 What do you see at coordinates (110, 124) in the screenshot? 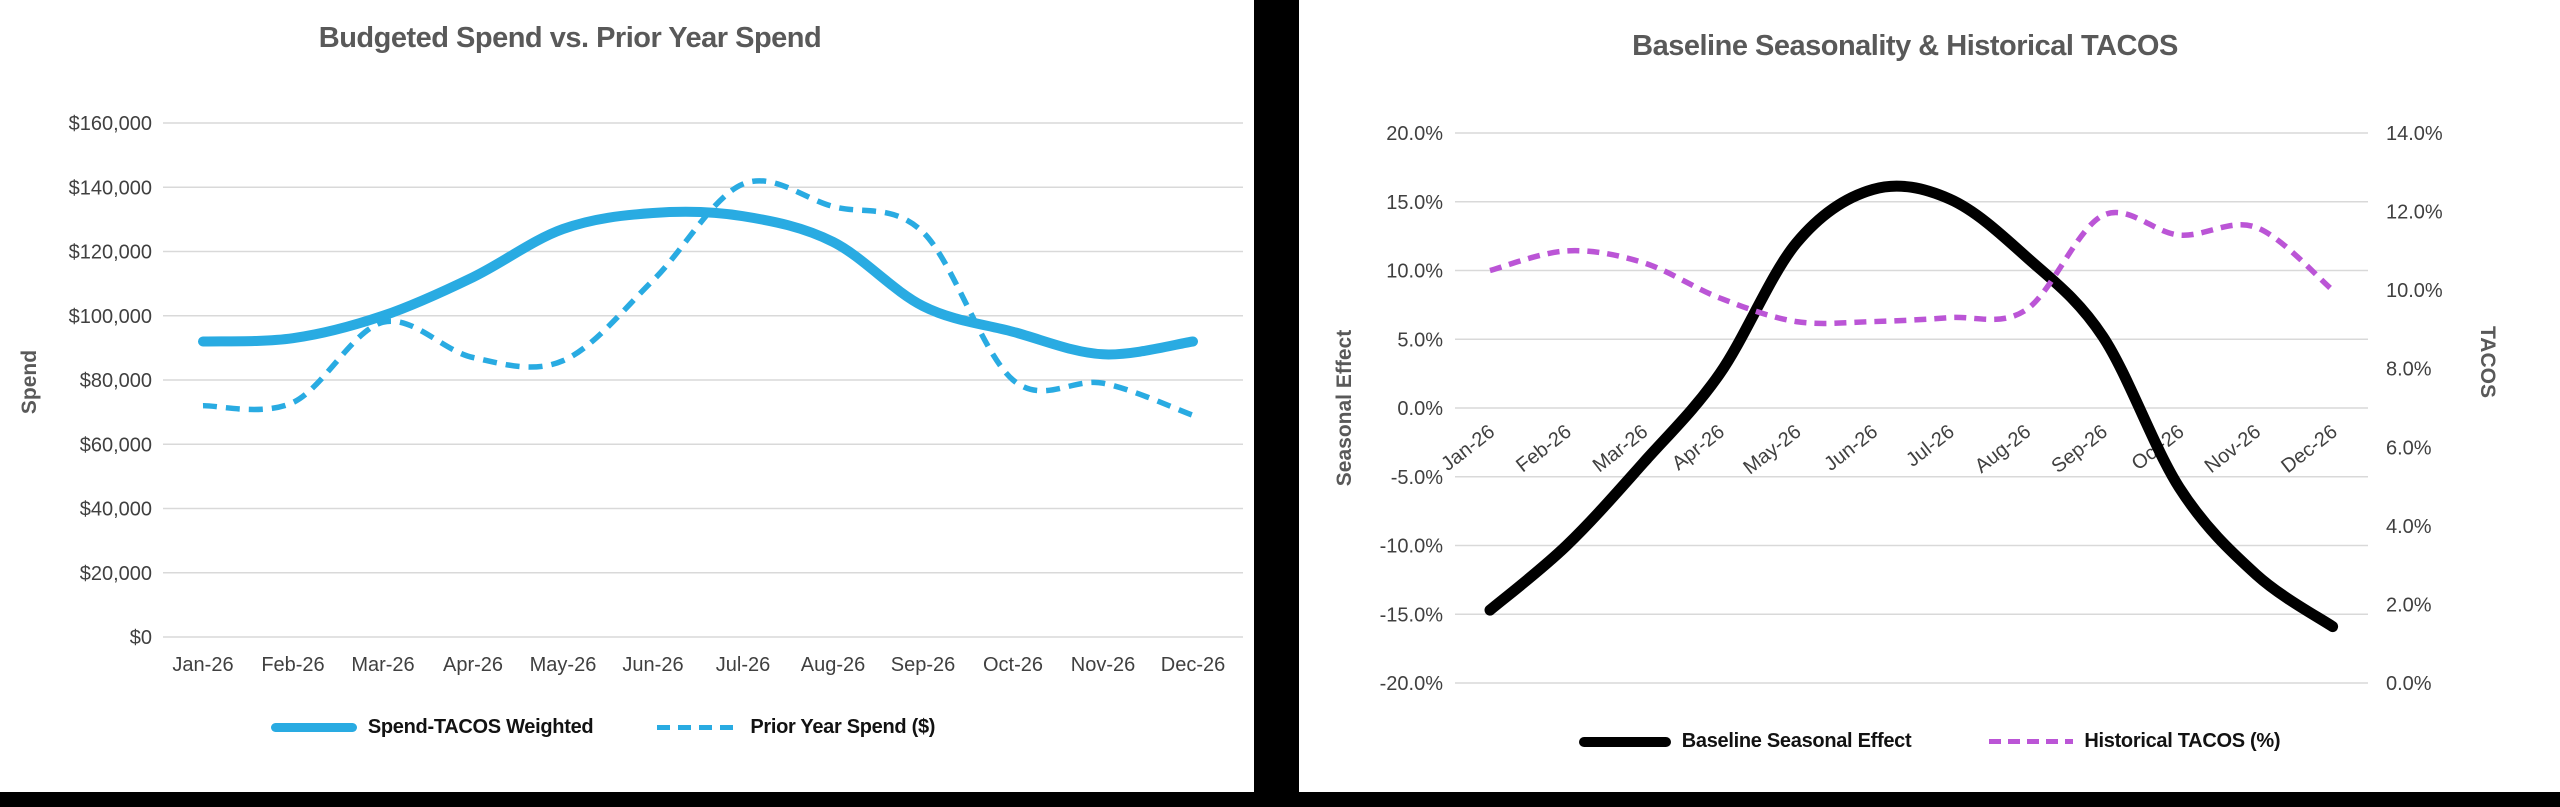
I see `y-tick-label: $160,000` at bounding box center [110, 124].